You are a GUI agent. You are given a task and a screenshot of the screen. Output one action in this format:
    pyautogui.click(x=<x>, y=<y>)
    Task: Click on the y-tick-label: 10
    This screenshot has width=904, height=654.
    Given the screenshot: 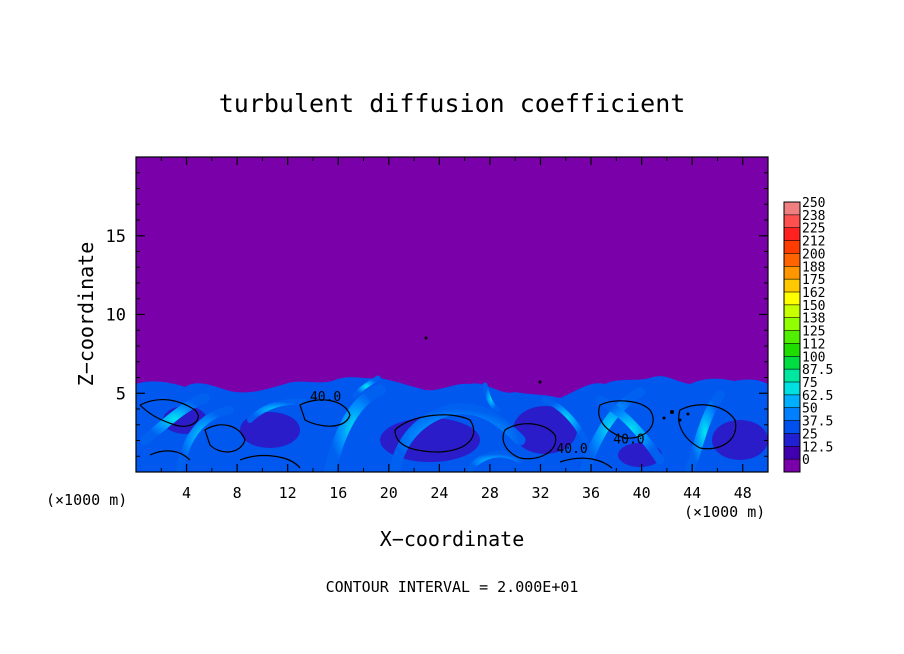 What is the action you would take?
    pyautogui.click(x=116, y=316)
    